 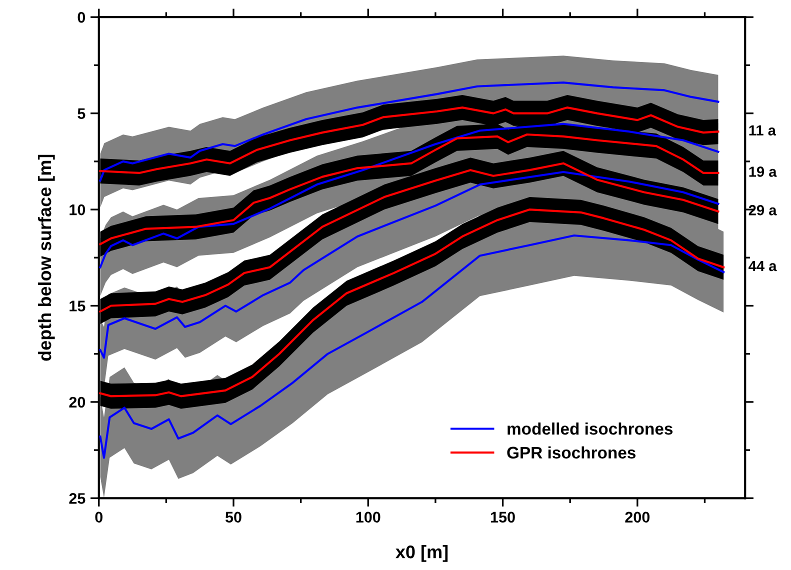 I want to click on y-tick-label: 10, so click(x=78, y=210).